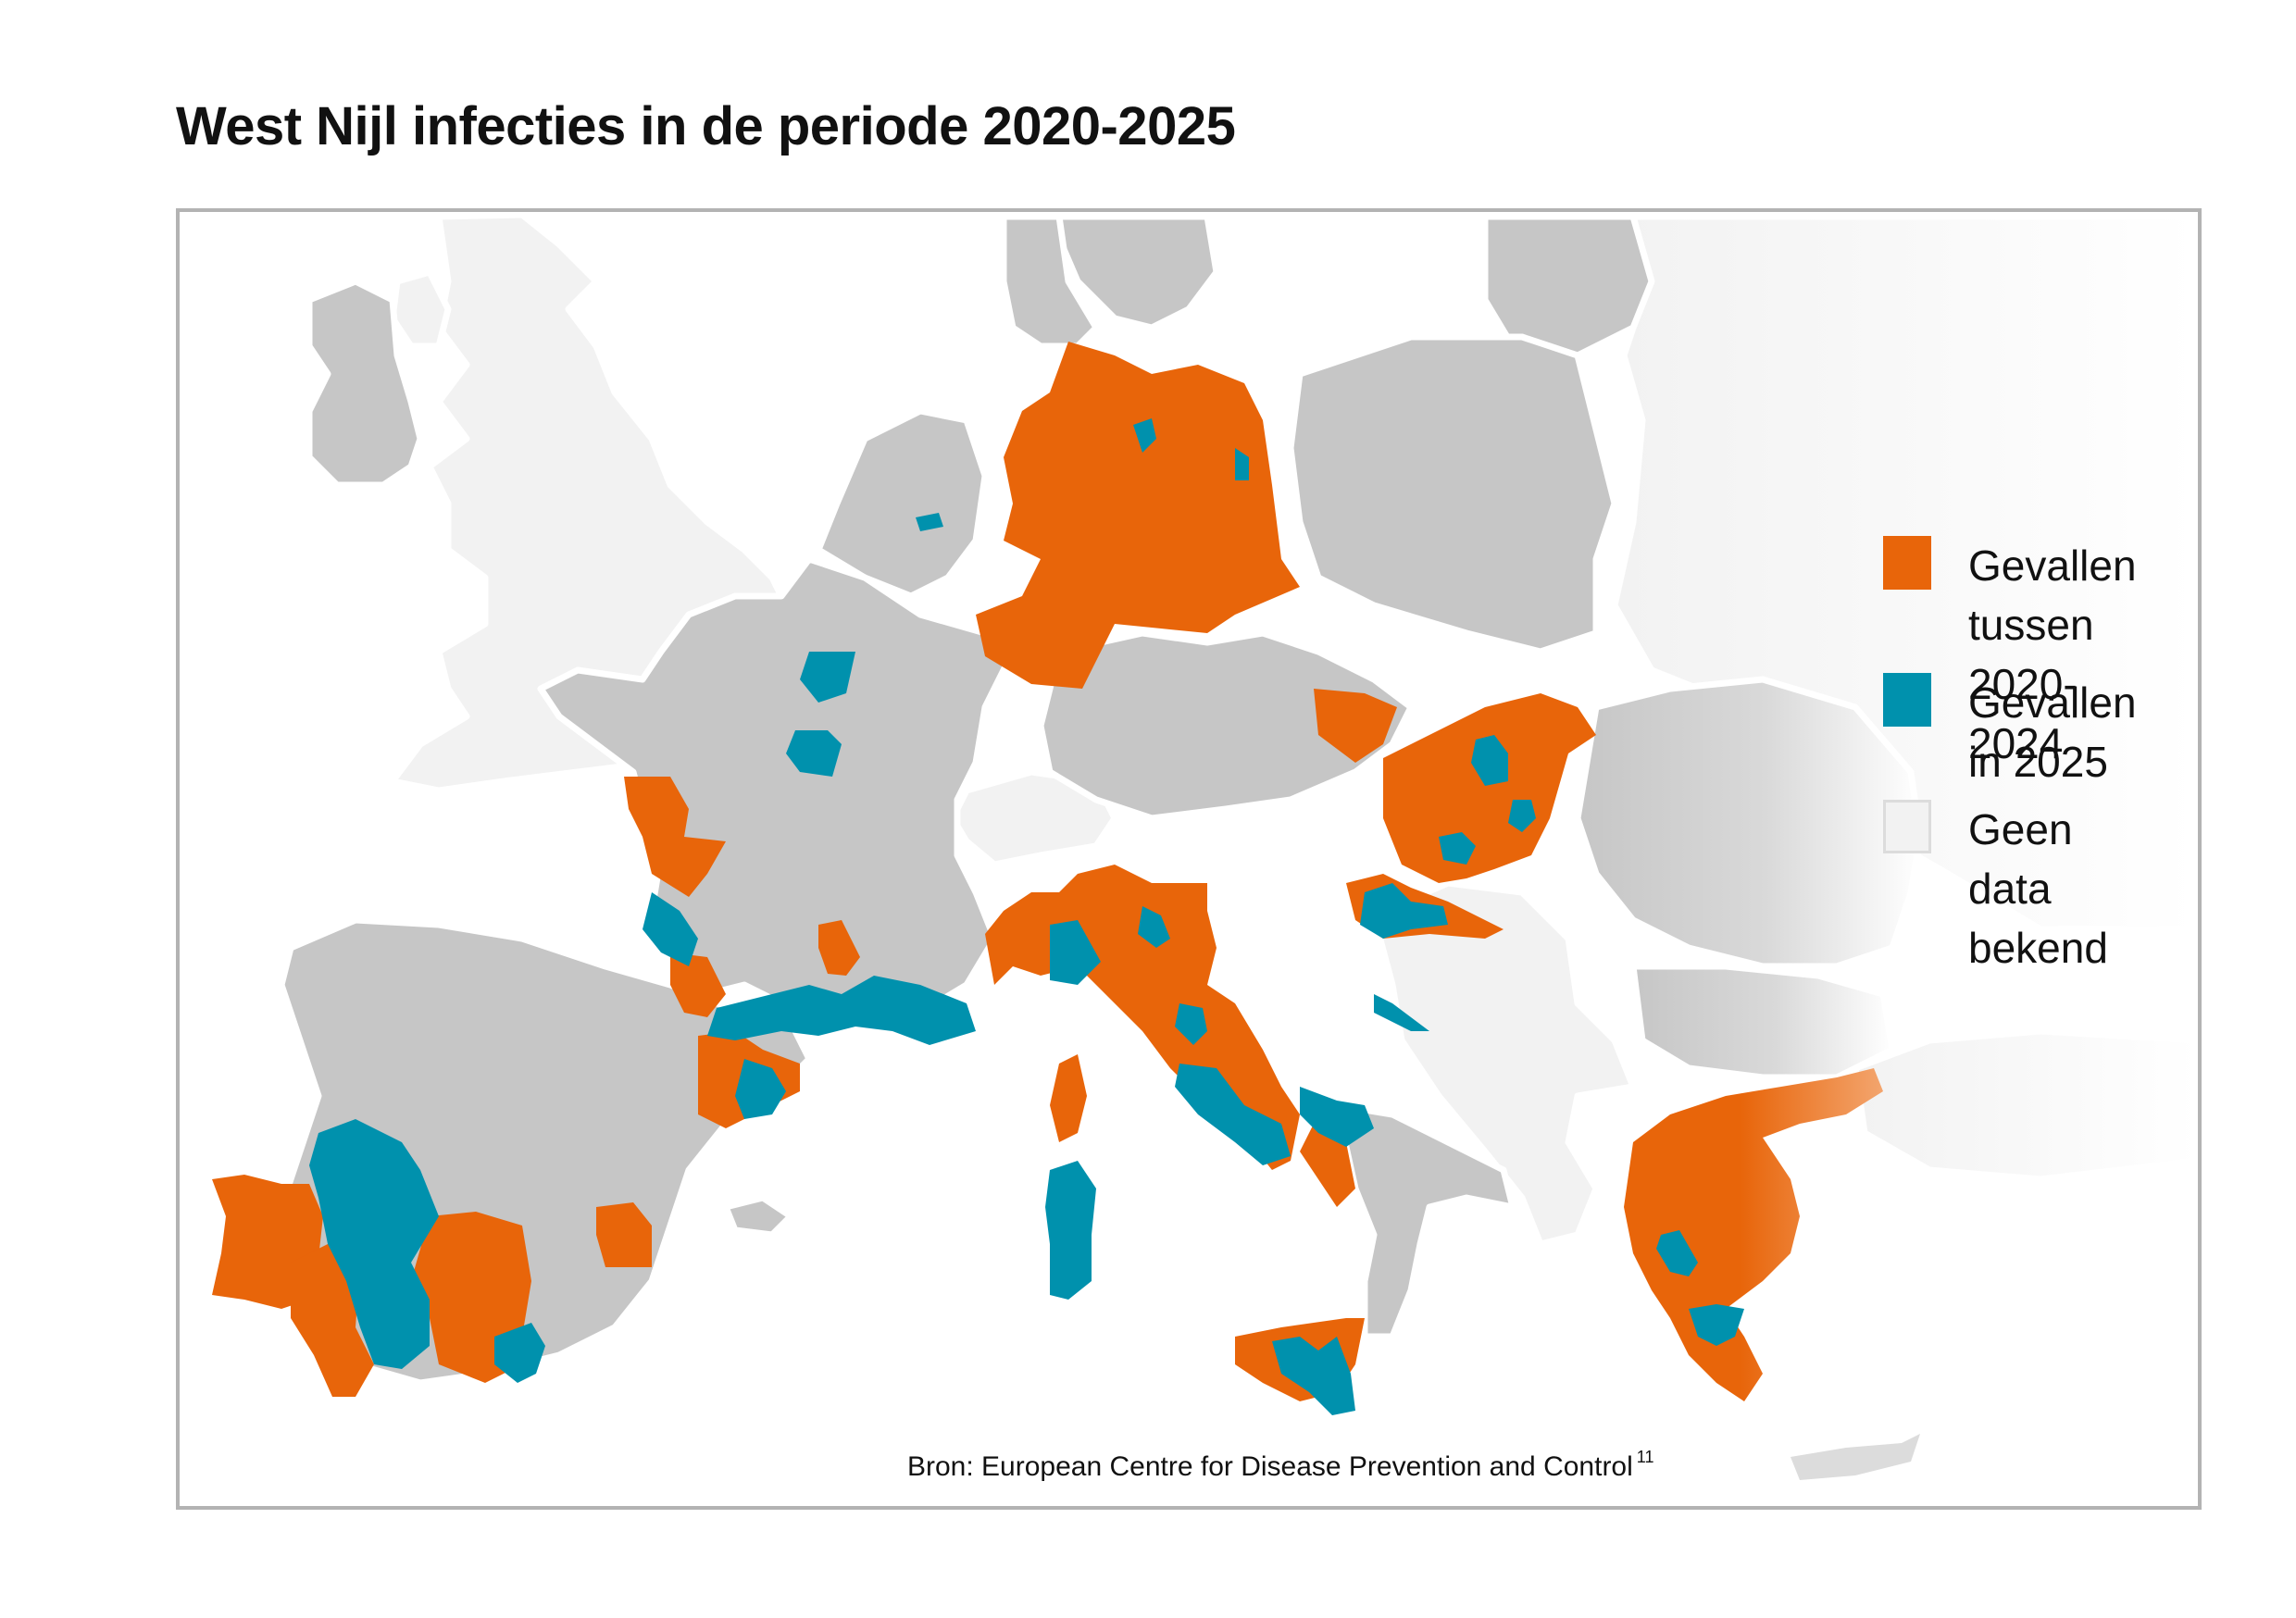 The width and height of the screenshot is (2296, 1618). Describe the element at coordinates (365, 383) in the screenshot. I see `region-ireland` at that location.